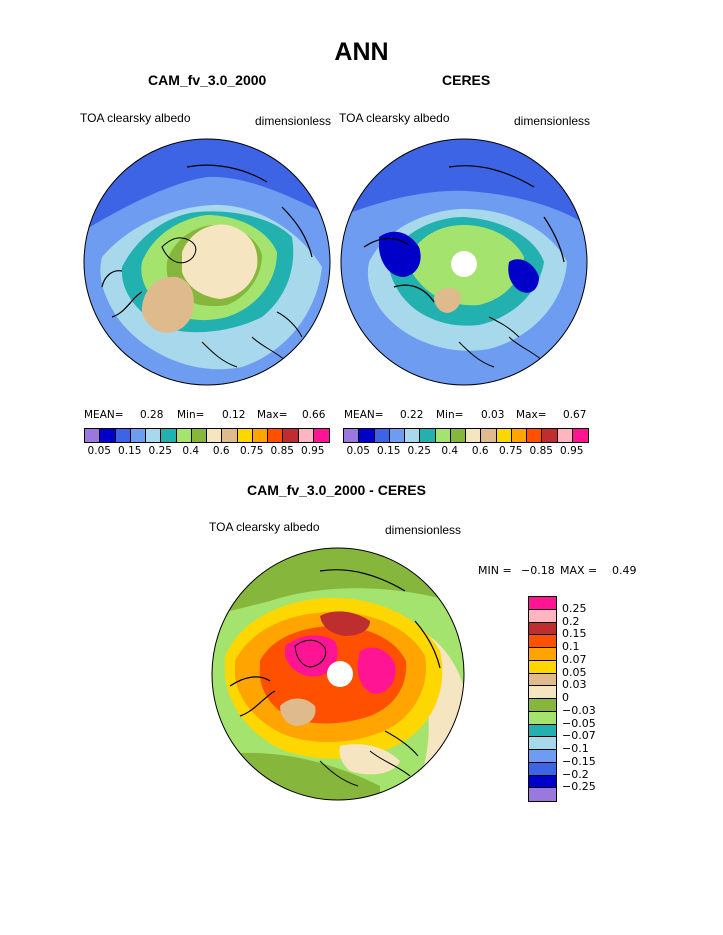  Describe the element at coordinates (579, 710) in the screenshot. I see `colorbar-tick-label: −0.03` at that location.